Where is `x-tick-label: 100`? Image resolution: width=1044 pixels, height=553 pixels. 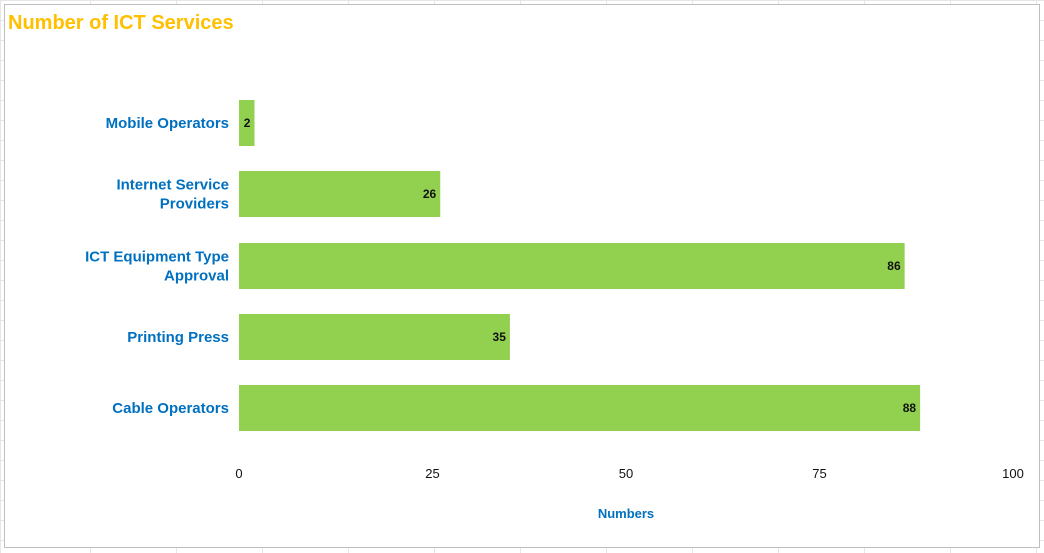
x-tick-label: 100 is located at coordinates (1013, 473).